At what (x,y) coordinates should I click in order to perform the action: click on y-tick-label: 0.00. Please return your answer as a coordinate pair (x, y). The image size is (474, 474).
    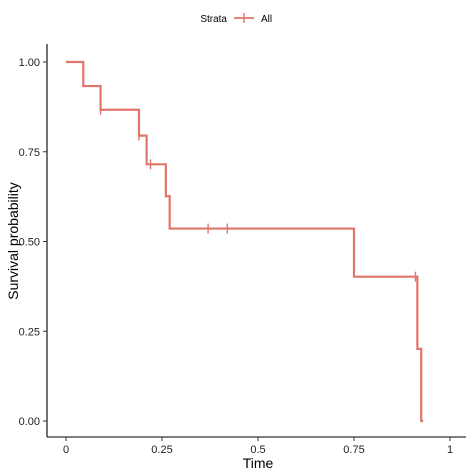
    Looking at the image, I should click on (29, 422).